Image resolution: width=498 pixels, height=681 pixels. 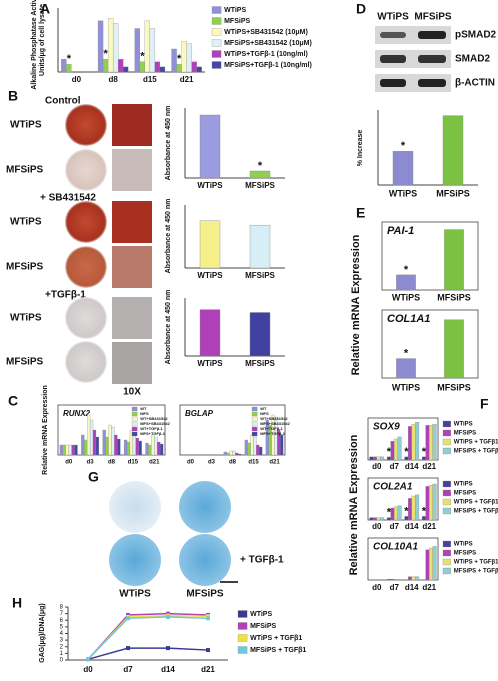 I want to click on y-tick-label: 5, so click(x=62, y=627).